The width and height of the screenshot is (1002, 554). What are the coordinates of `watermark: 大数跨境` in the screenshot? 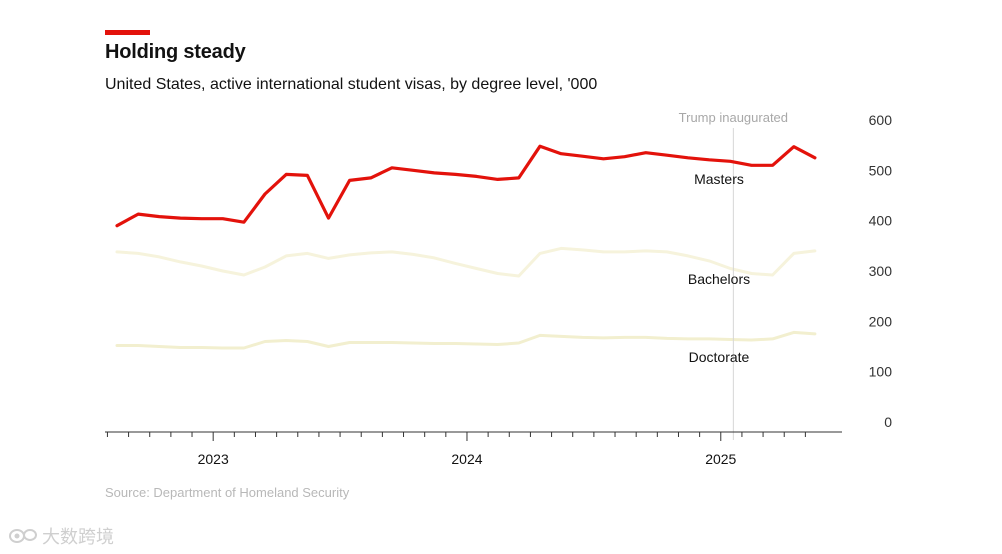 It's located at (61, 536).